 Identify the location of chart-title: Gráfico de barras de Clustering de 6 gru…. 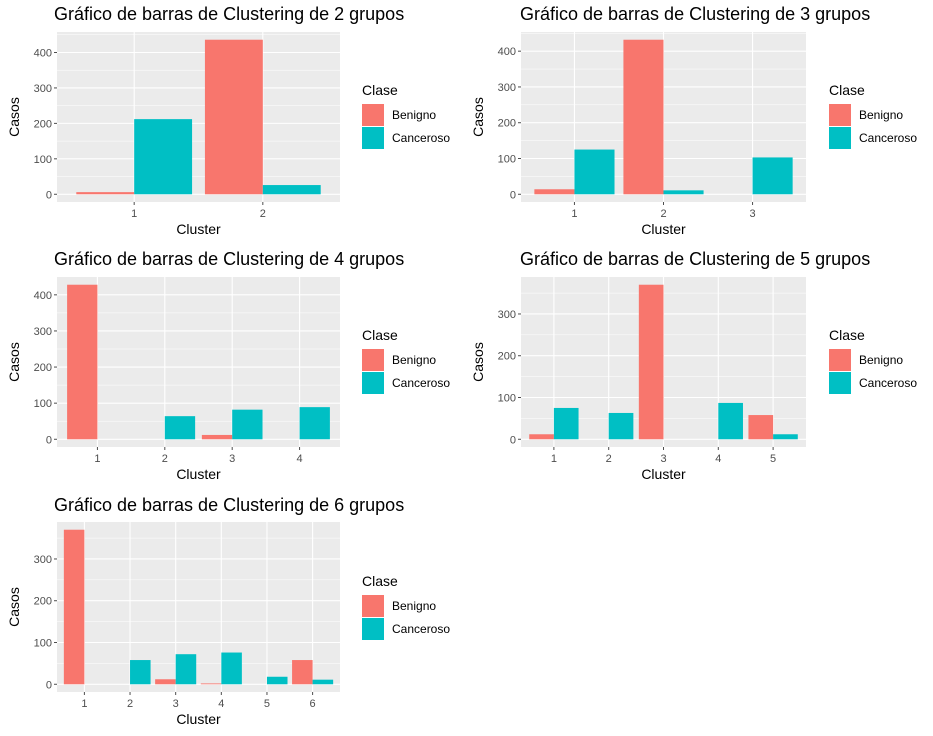
(229, 505).